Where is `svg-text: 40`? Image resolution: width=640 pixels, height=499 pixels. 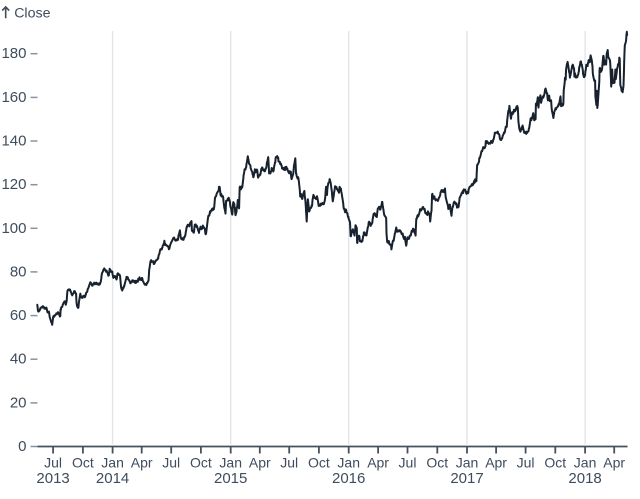 svg-text: 40 is located at coordinates (18, 359).